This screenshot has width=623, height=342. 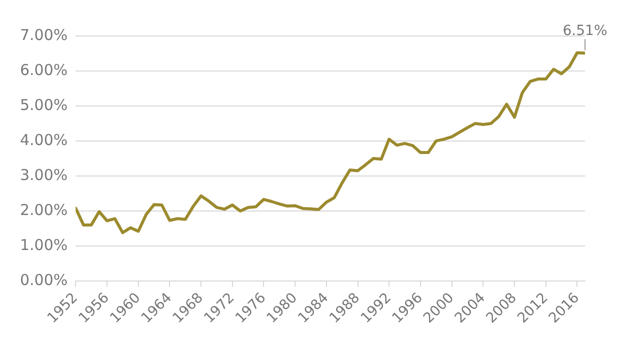 I want to click on y-tick-label: 5.00%, so click(x=44, y=105).